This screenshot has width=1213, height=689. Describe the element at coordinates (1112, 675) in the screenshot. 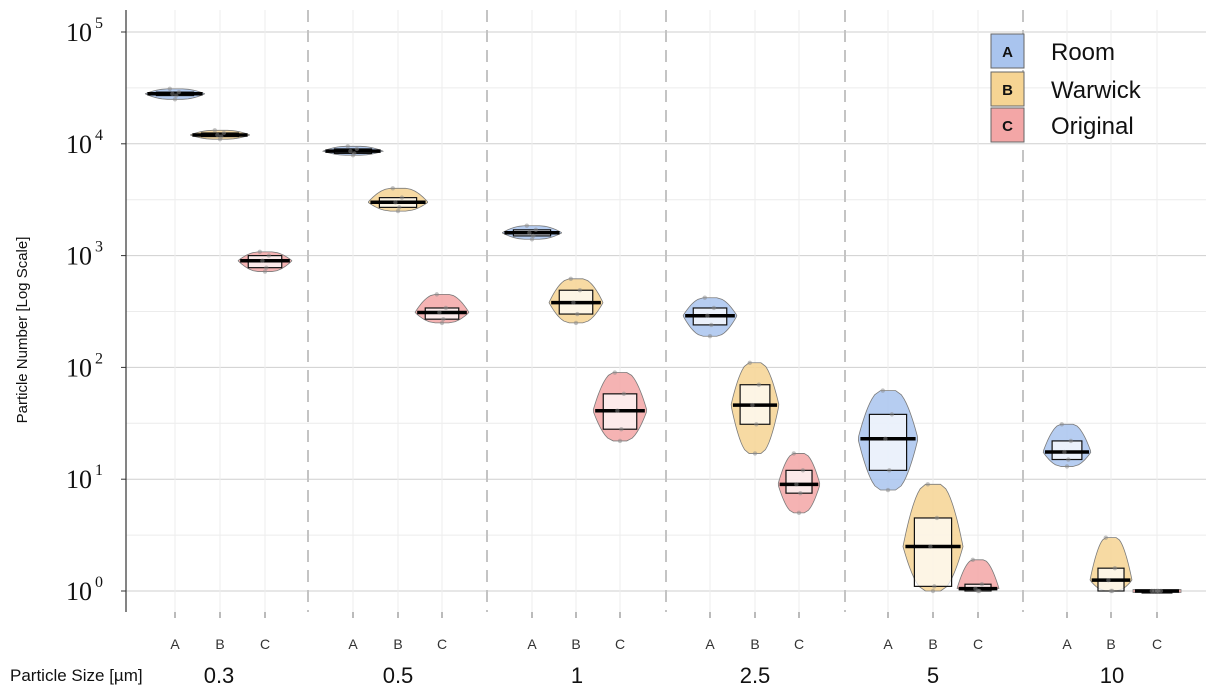

I see `particle-size-label: 10` at that location.